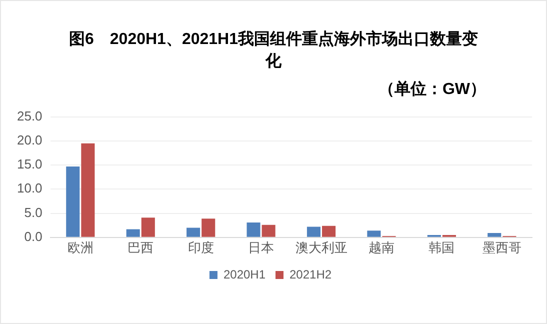  Describe the element at coordinates (80, 247) in the screenshot. I see `x-tick-label: 欧洲` at that location.